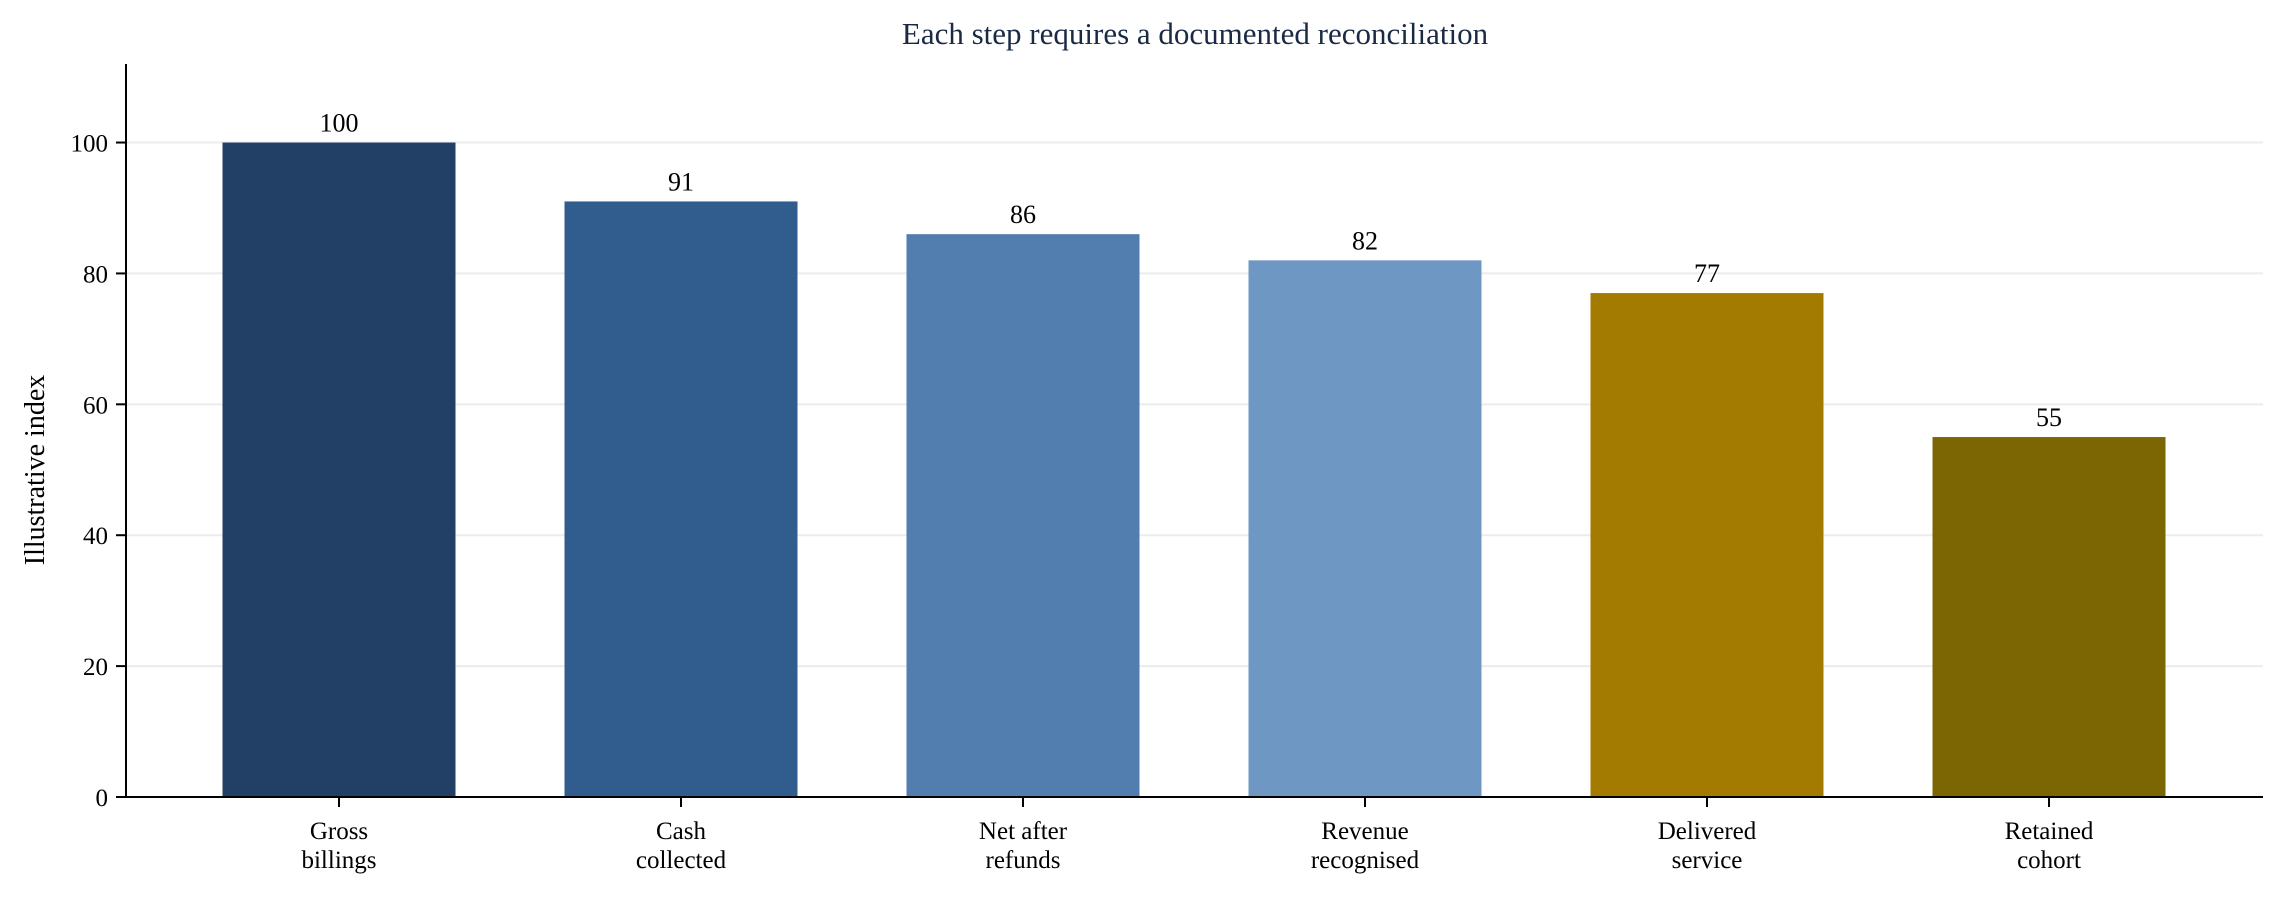 This screenshot has width=2283, height=901. I want to click on x-tick-label: Retained cohort, so click(2049, 846).